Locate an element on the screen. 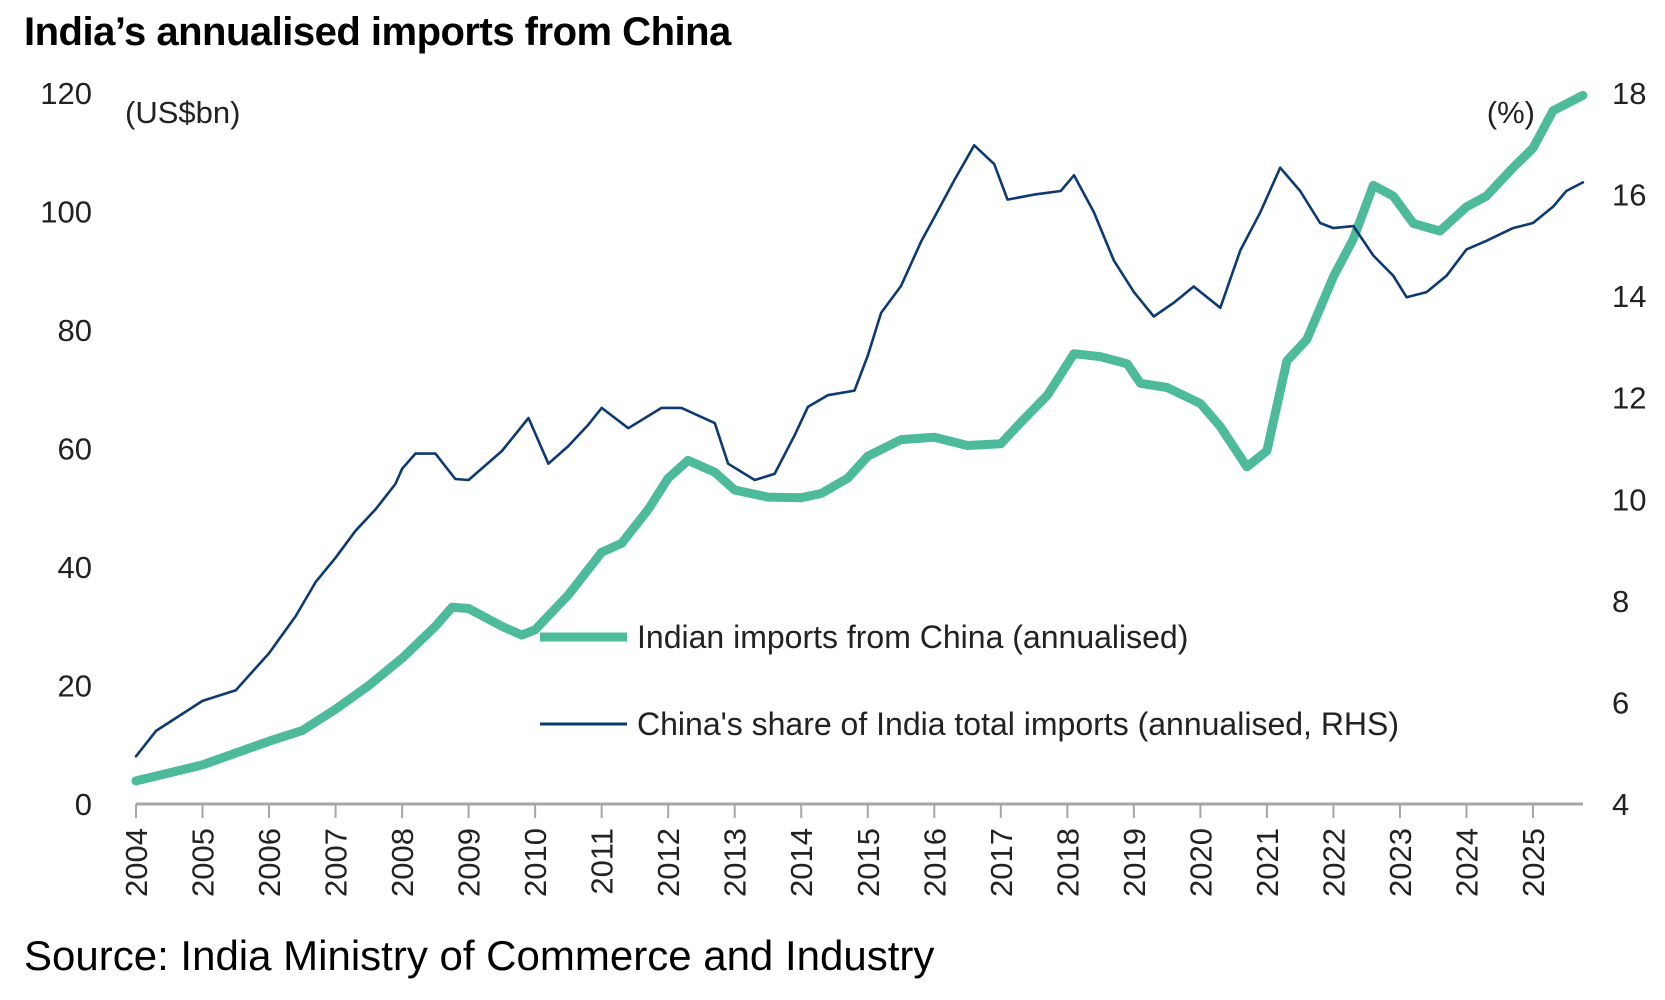 This screenshot has width=1665, height=1000. y-right-tick-label: 12 is located at coordinates (1629, 398).